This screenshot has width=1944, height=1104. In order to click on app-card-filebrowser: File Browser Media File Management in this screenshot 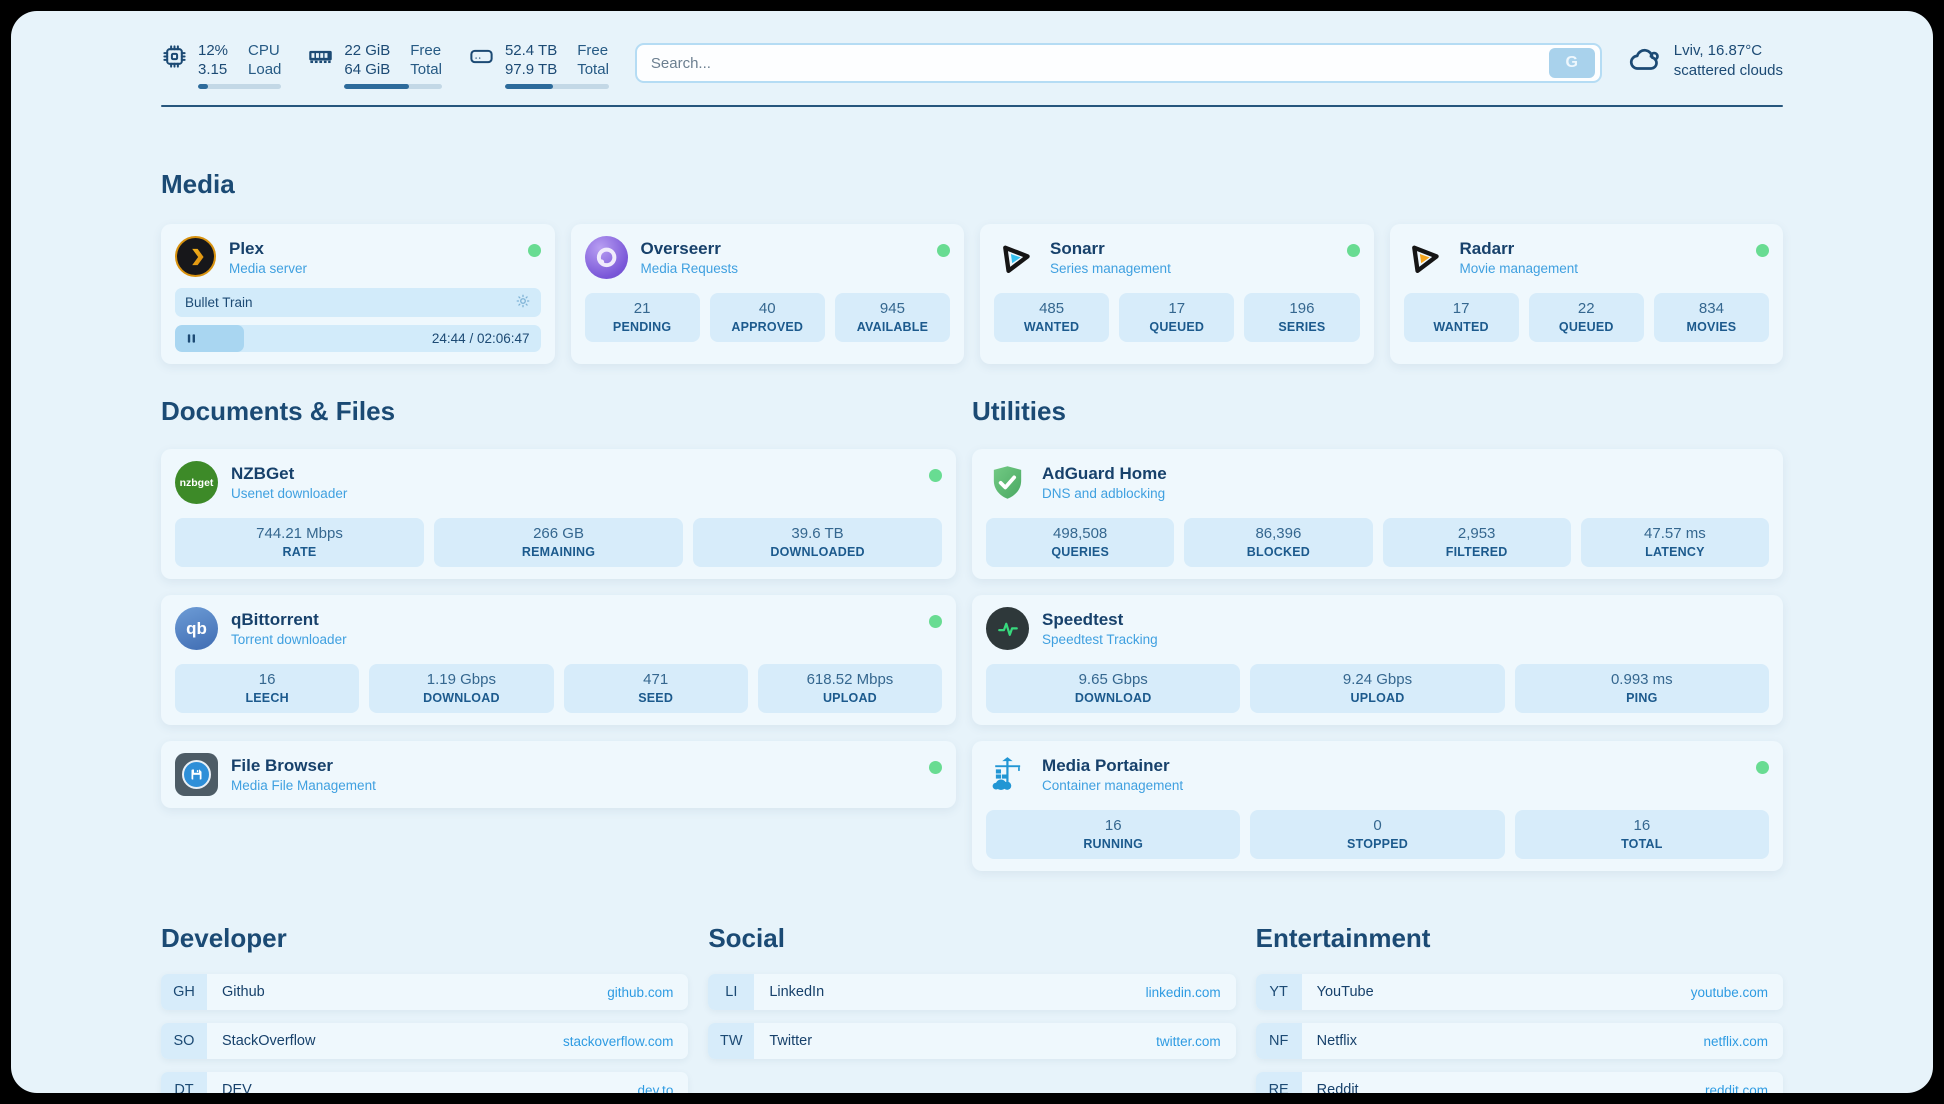, I will do `click(559, 774)`.